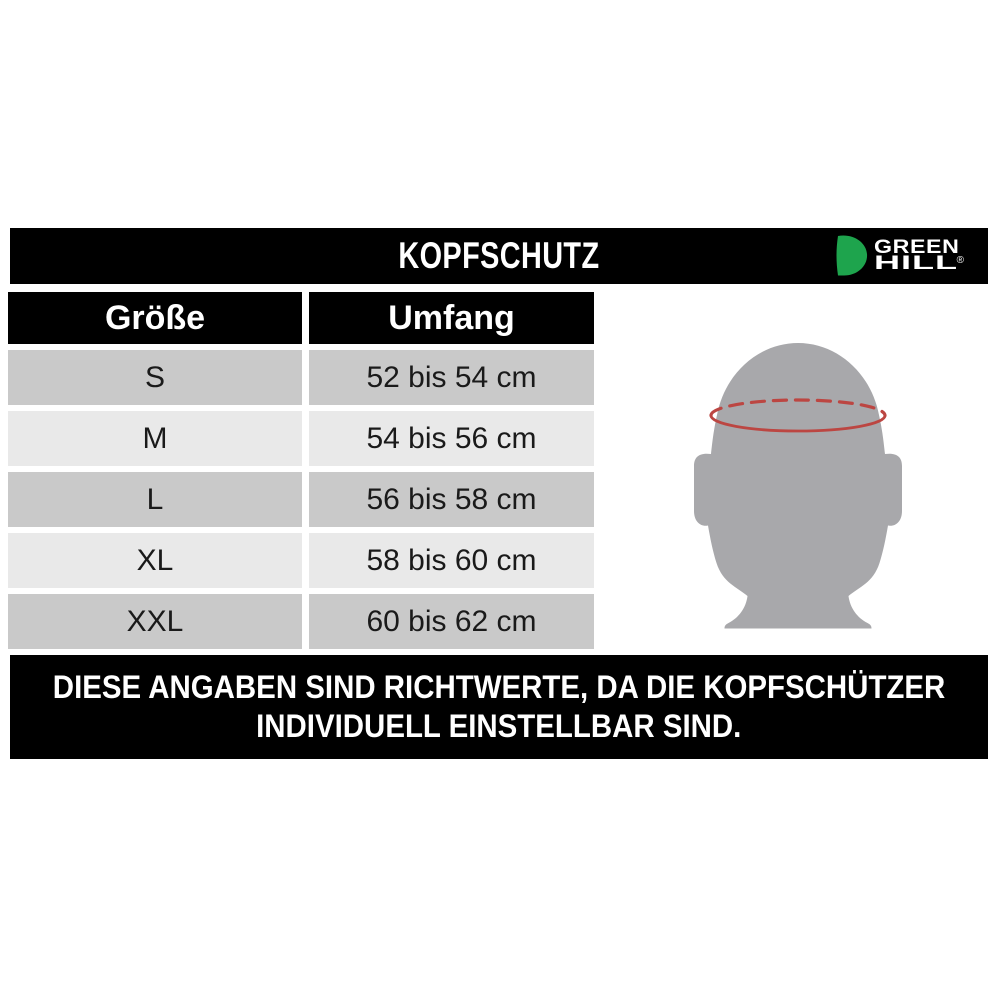  I want to click on head-silhouette-shape, so click(798, 486).